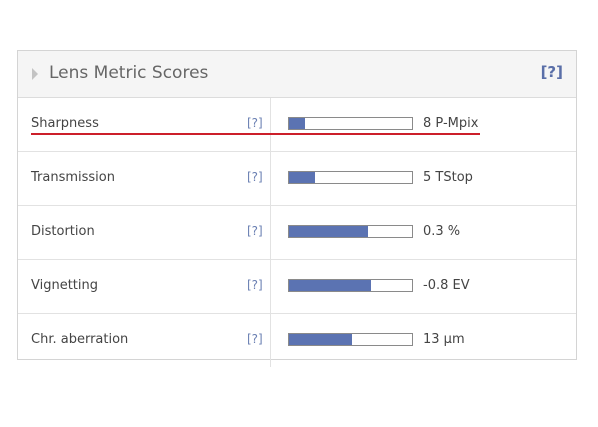 This screenshot has height=427, width=598. What do you see at coordinates (444, 339) in the screenshot?
I see `metric-value: 13 µm` at bounding box center [444, 339].